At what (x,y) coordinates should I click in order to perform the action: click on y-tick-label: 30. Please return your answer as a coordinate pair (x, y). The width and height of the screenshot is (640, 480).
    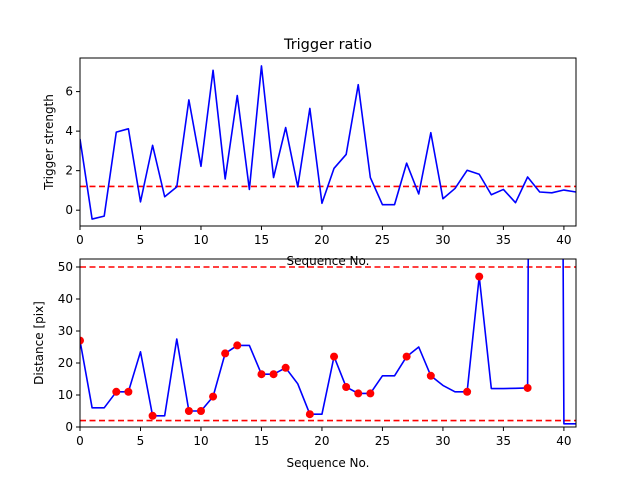
    Looking at the image, I should click on (65, 331).